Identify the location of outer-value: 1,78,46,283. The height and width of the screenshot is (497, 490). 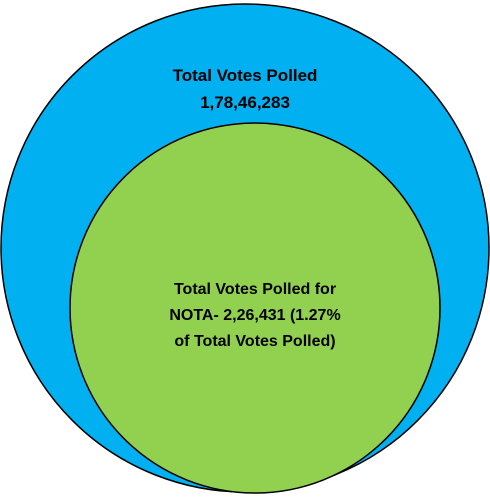
(245, 102).